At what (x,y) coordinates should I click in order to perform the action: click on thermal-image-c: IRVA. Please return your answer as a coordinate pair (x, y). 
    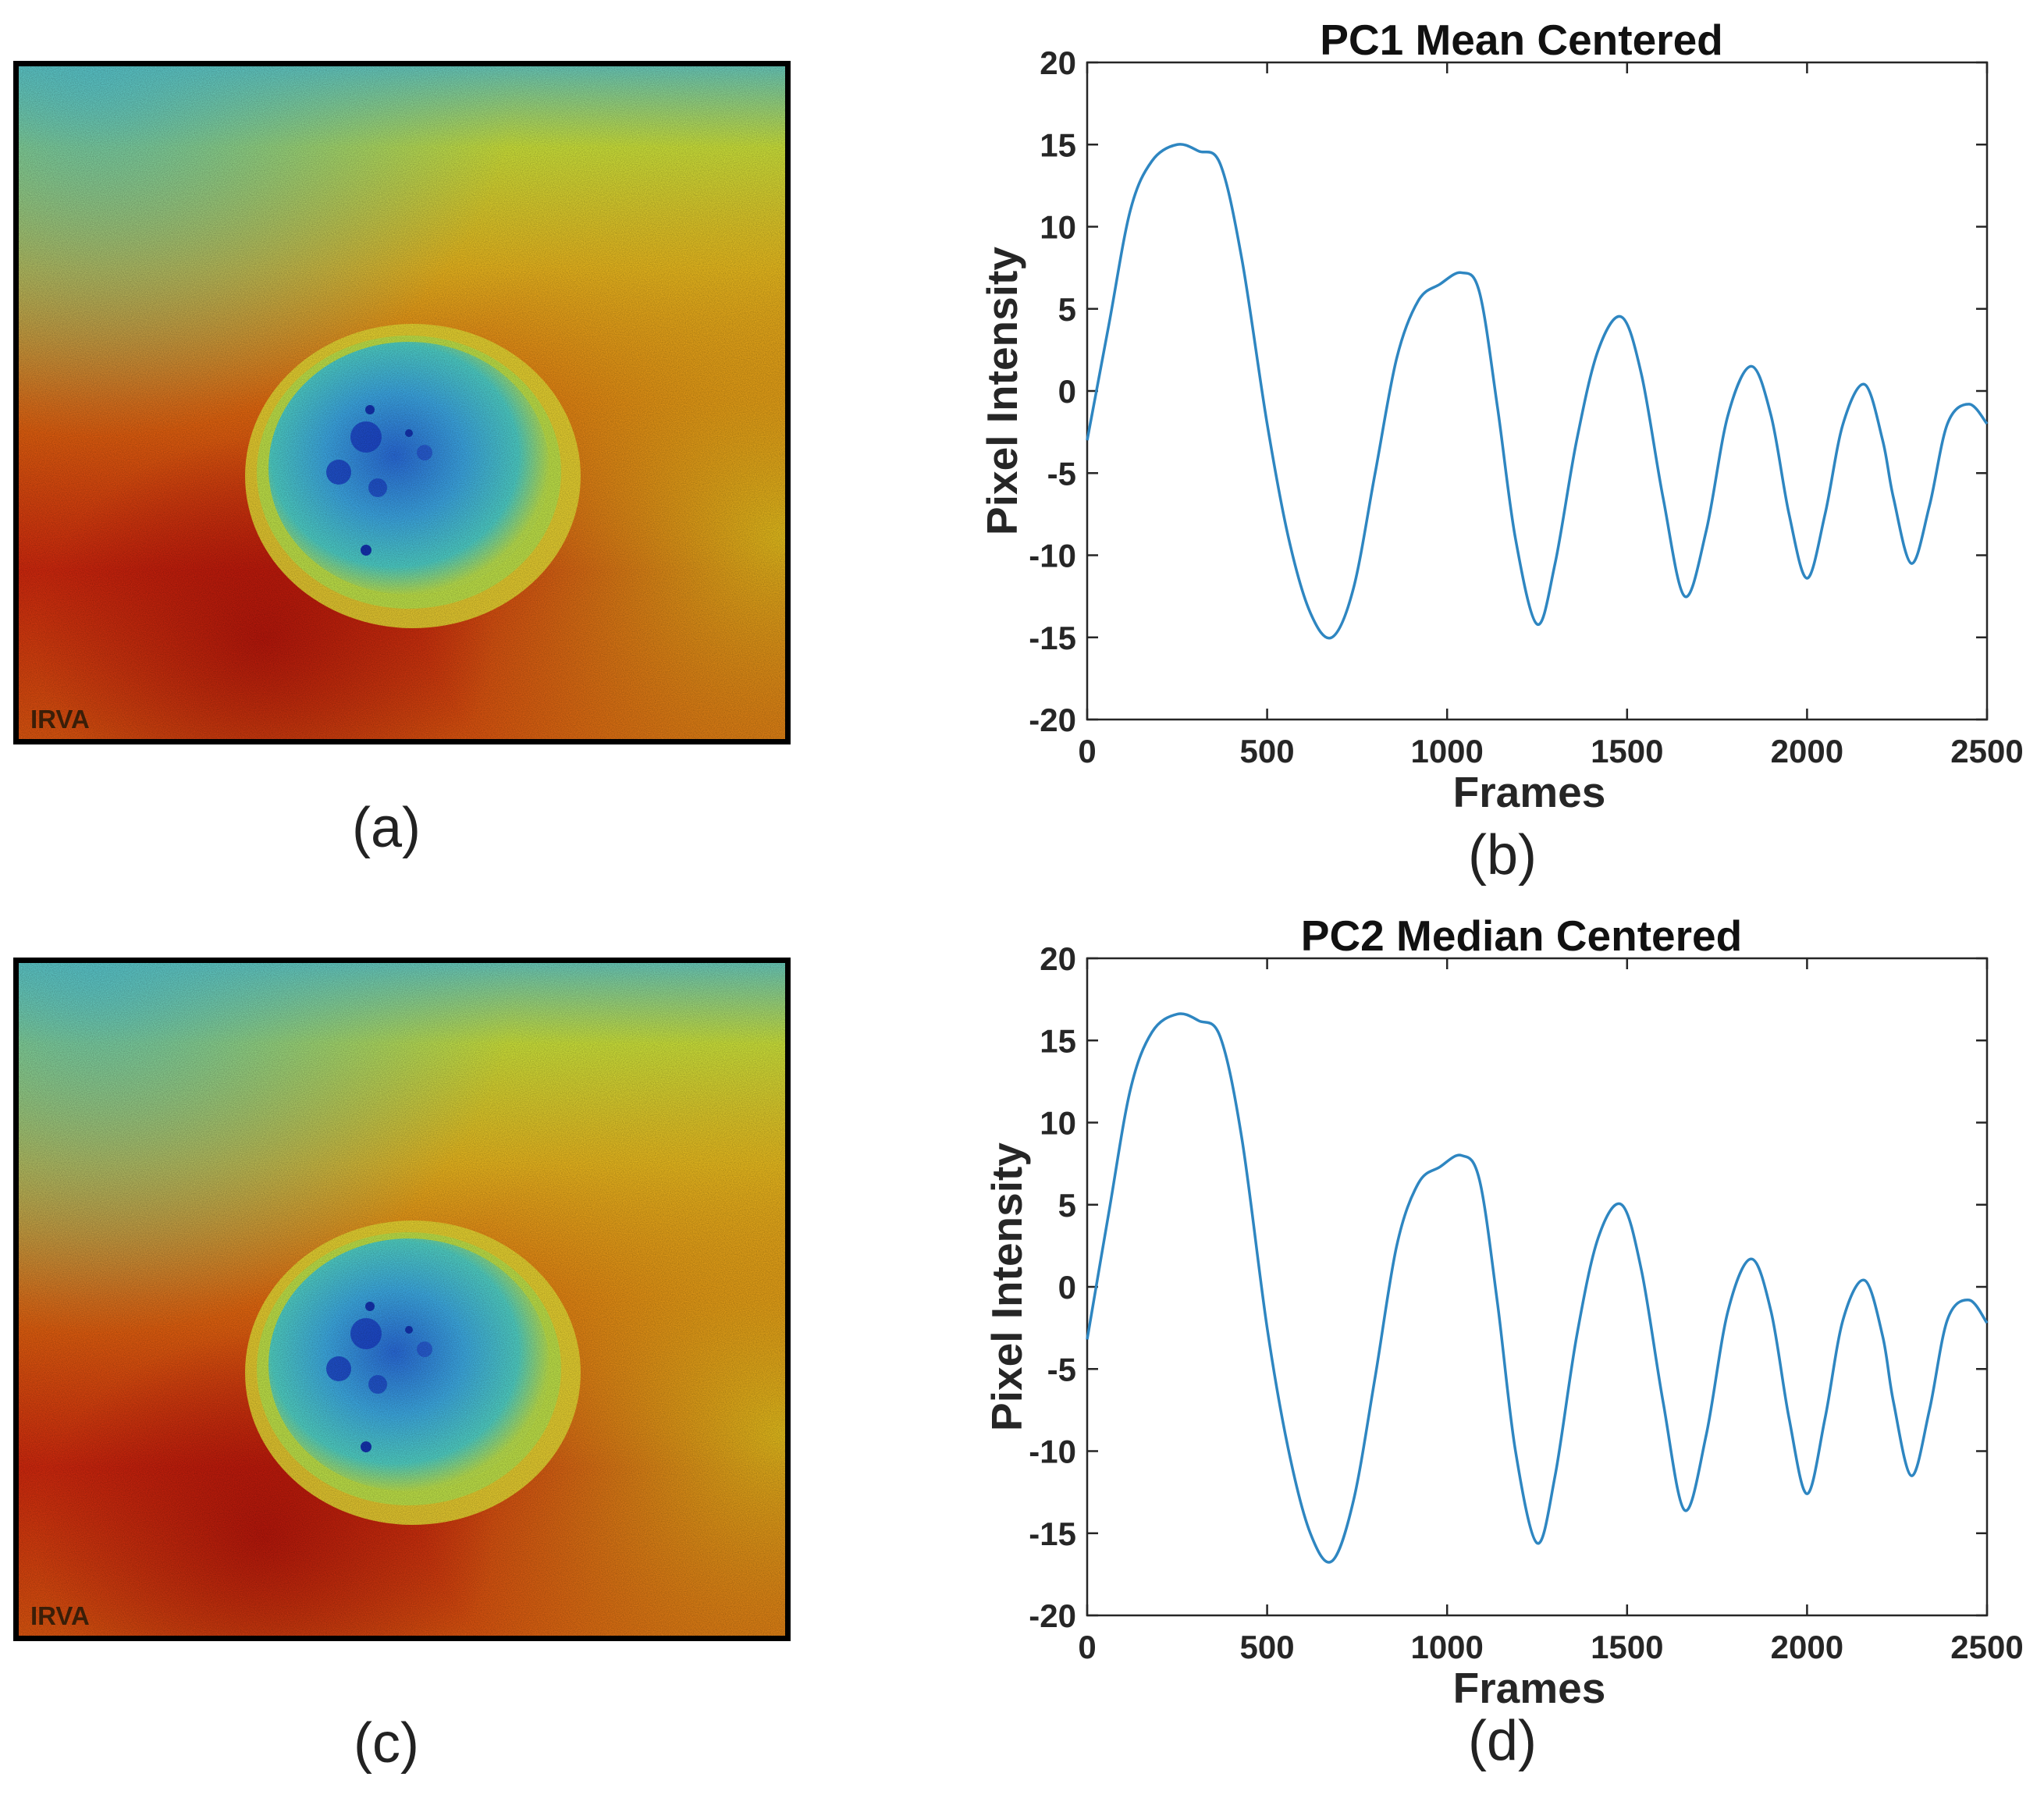
    Looking at the image, I should click on (402, 1299).